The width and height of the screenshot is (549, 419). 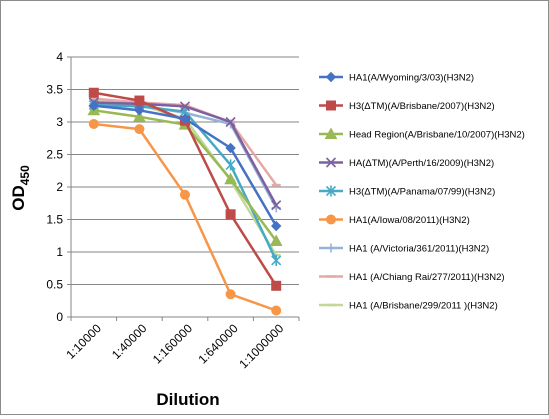 I want to click on legend-item: H3(ΔTM)(A/Brisbane/2007)(H3N2), so click(x=407, y=106).